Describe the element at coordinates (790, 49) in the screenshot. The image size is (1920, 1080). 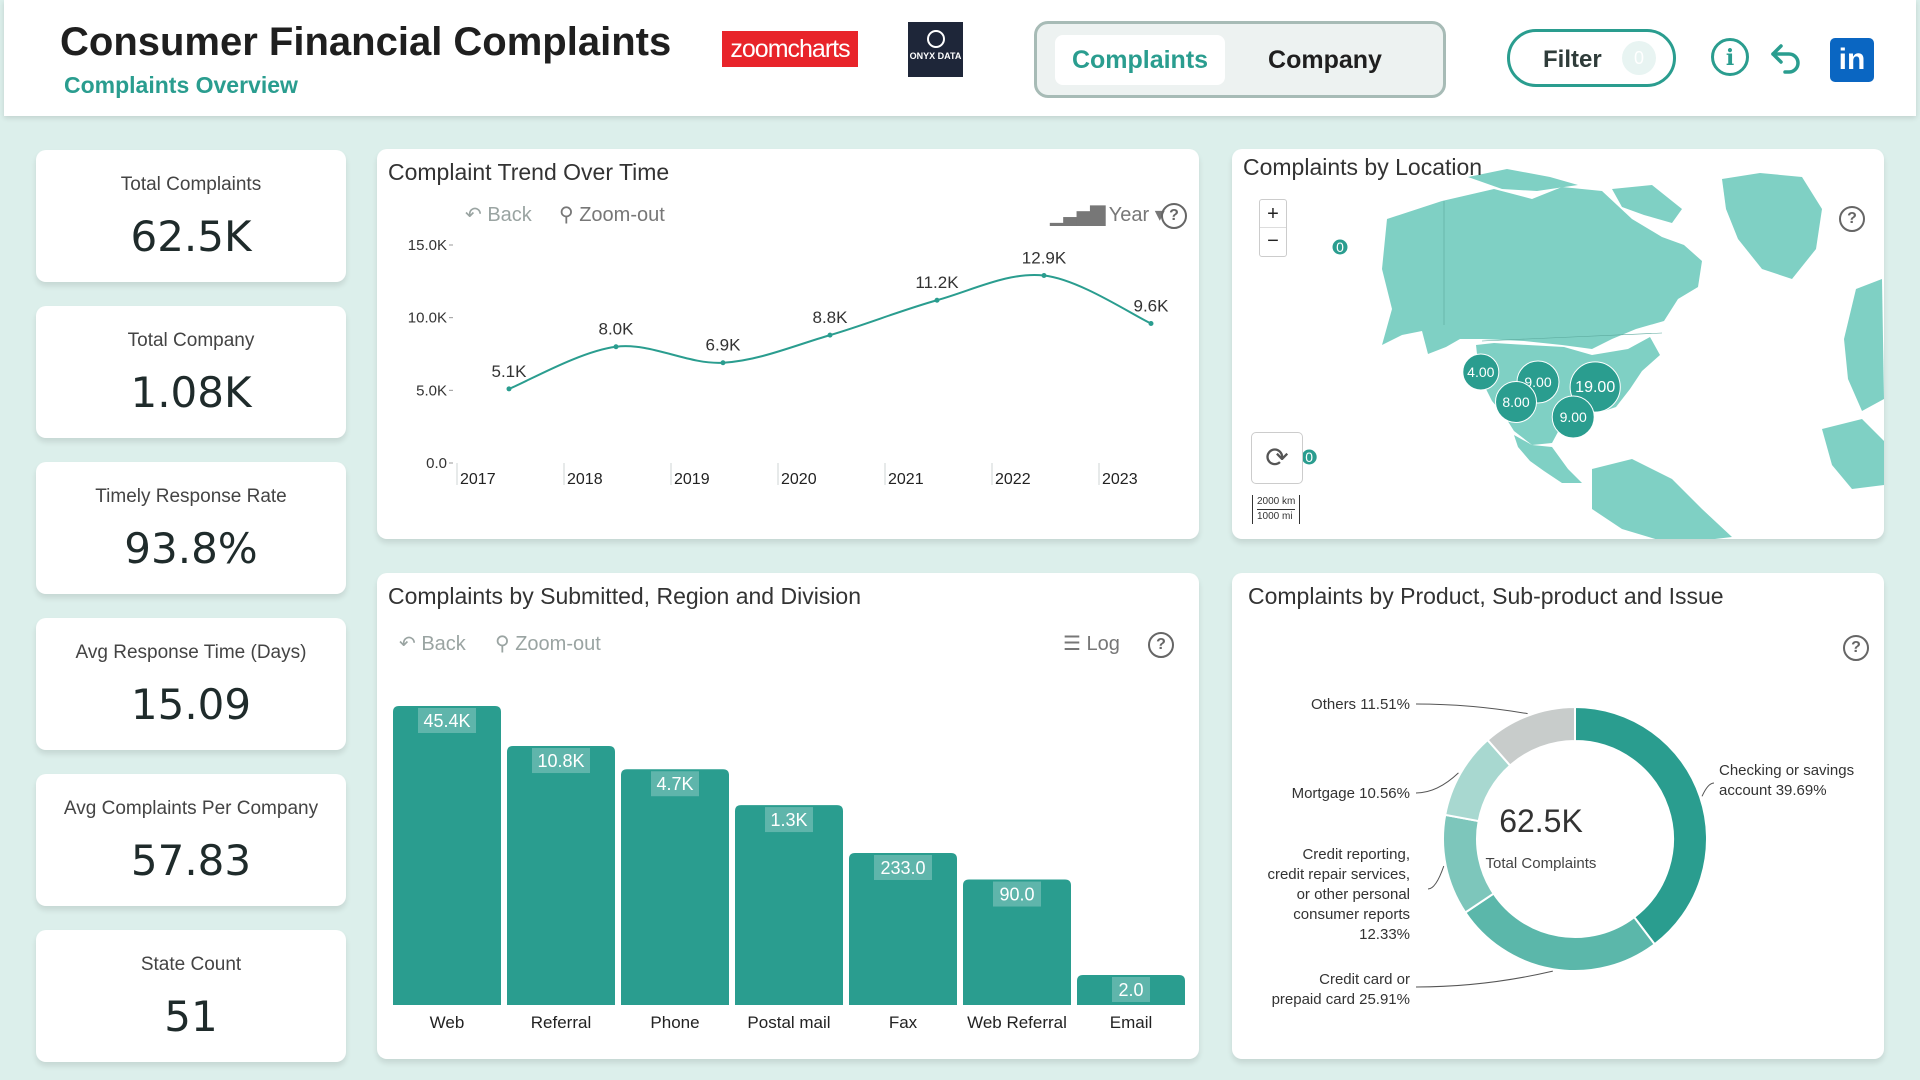
I see `zoomcharts-logo: zoomcharts` at that location.